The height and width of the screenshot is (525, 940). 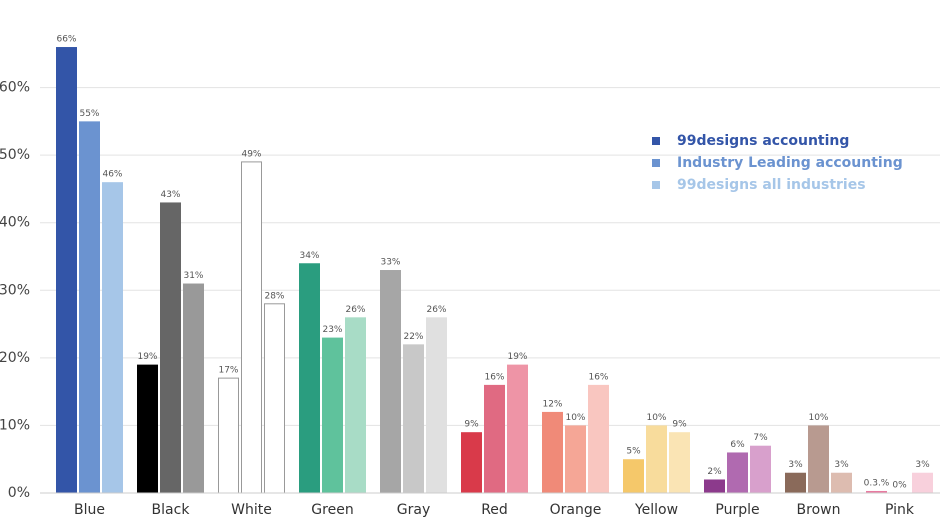 What do you see at coordinates (763, 141) in the screenshot?
I see `legend-label: 99designs accounting` at bounding box center [763, 141].